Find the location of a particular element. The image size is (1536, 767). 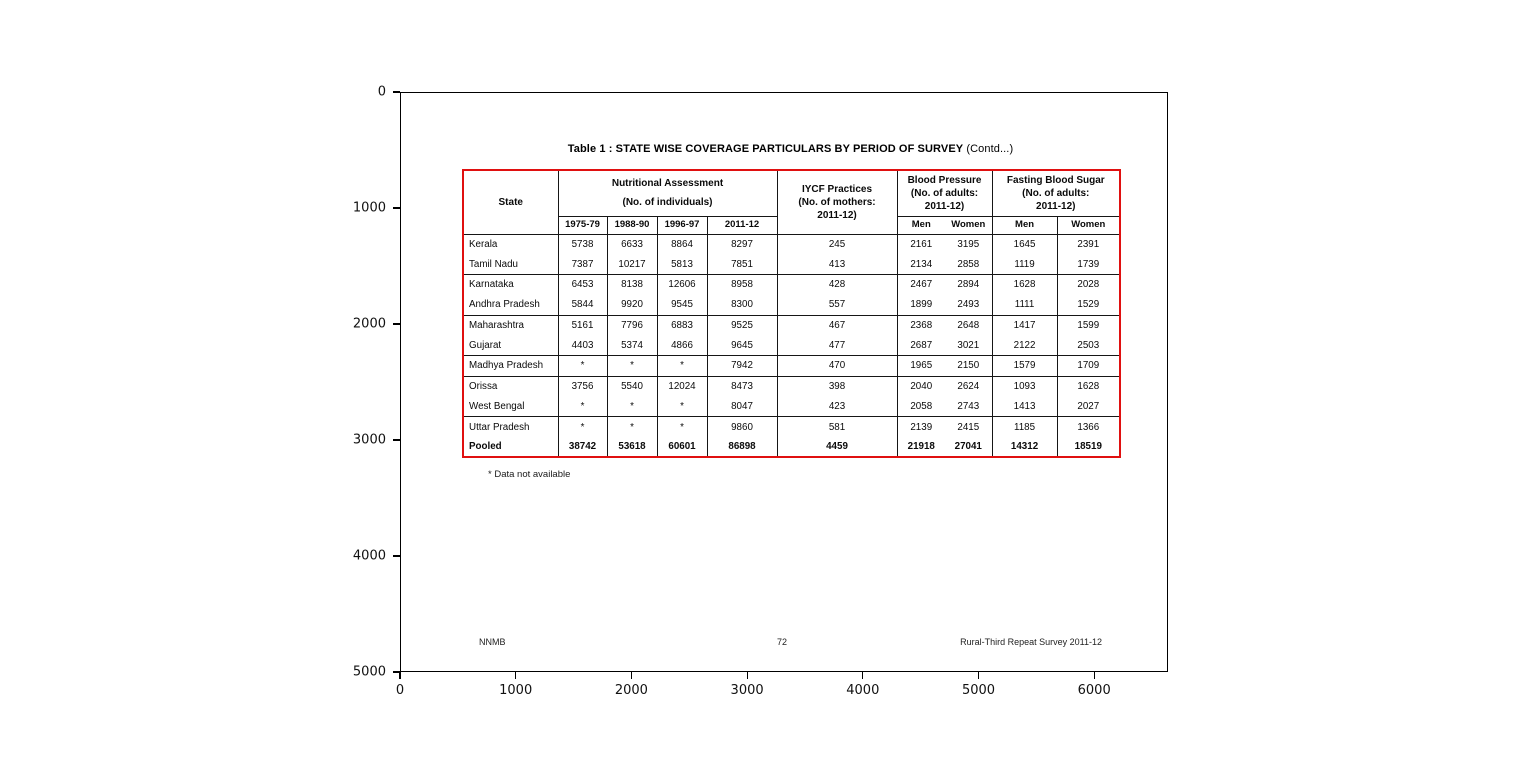

cell-fbs-women: 2028 is located at coordinates (1088, 284).